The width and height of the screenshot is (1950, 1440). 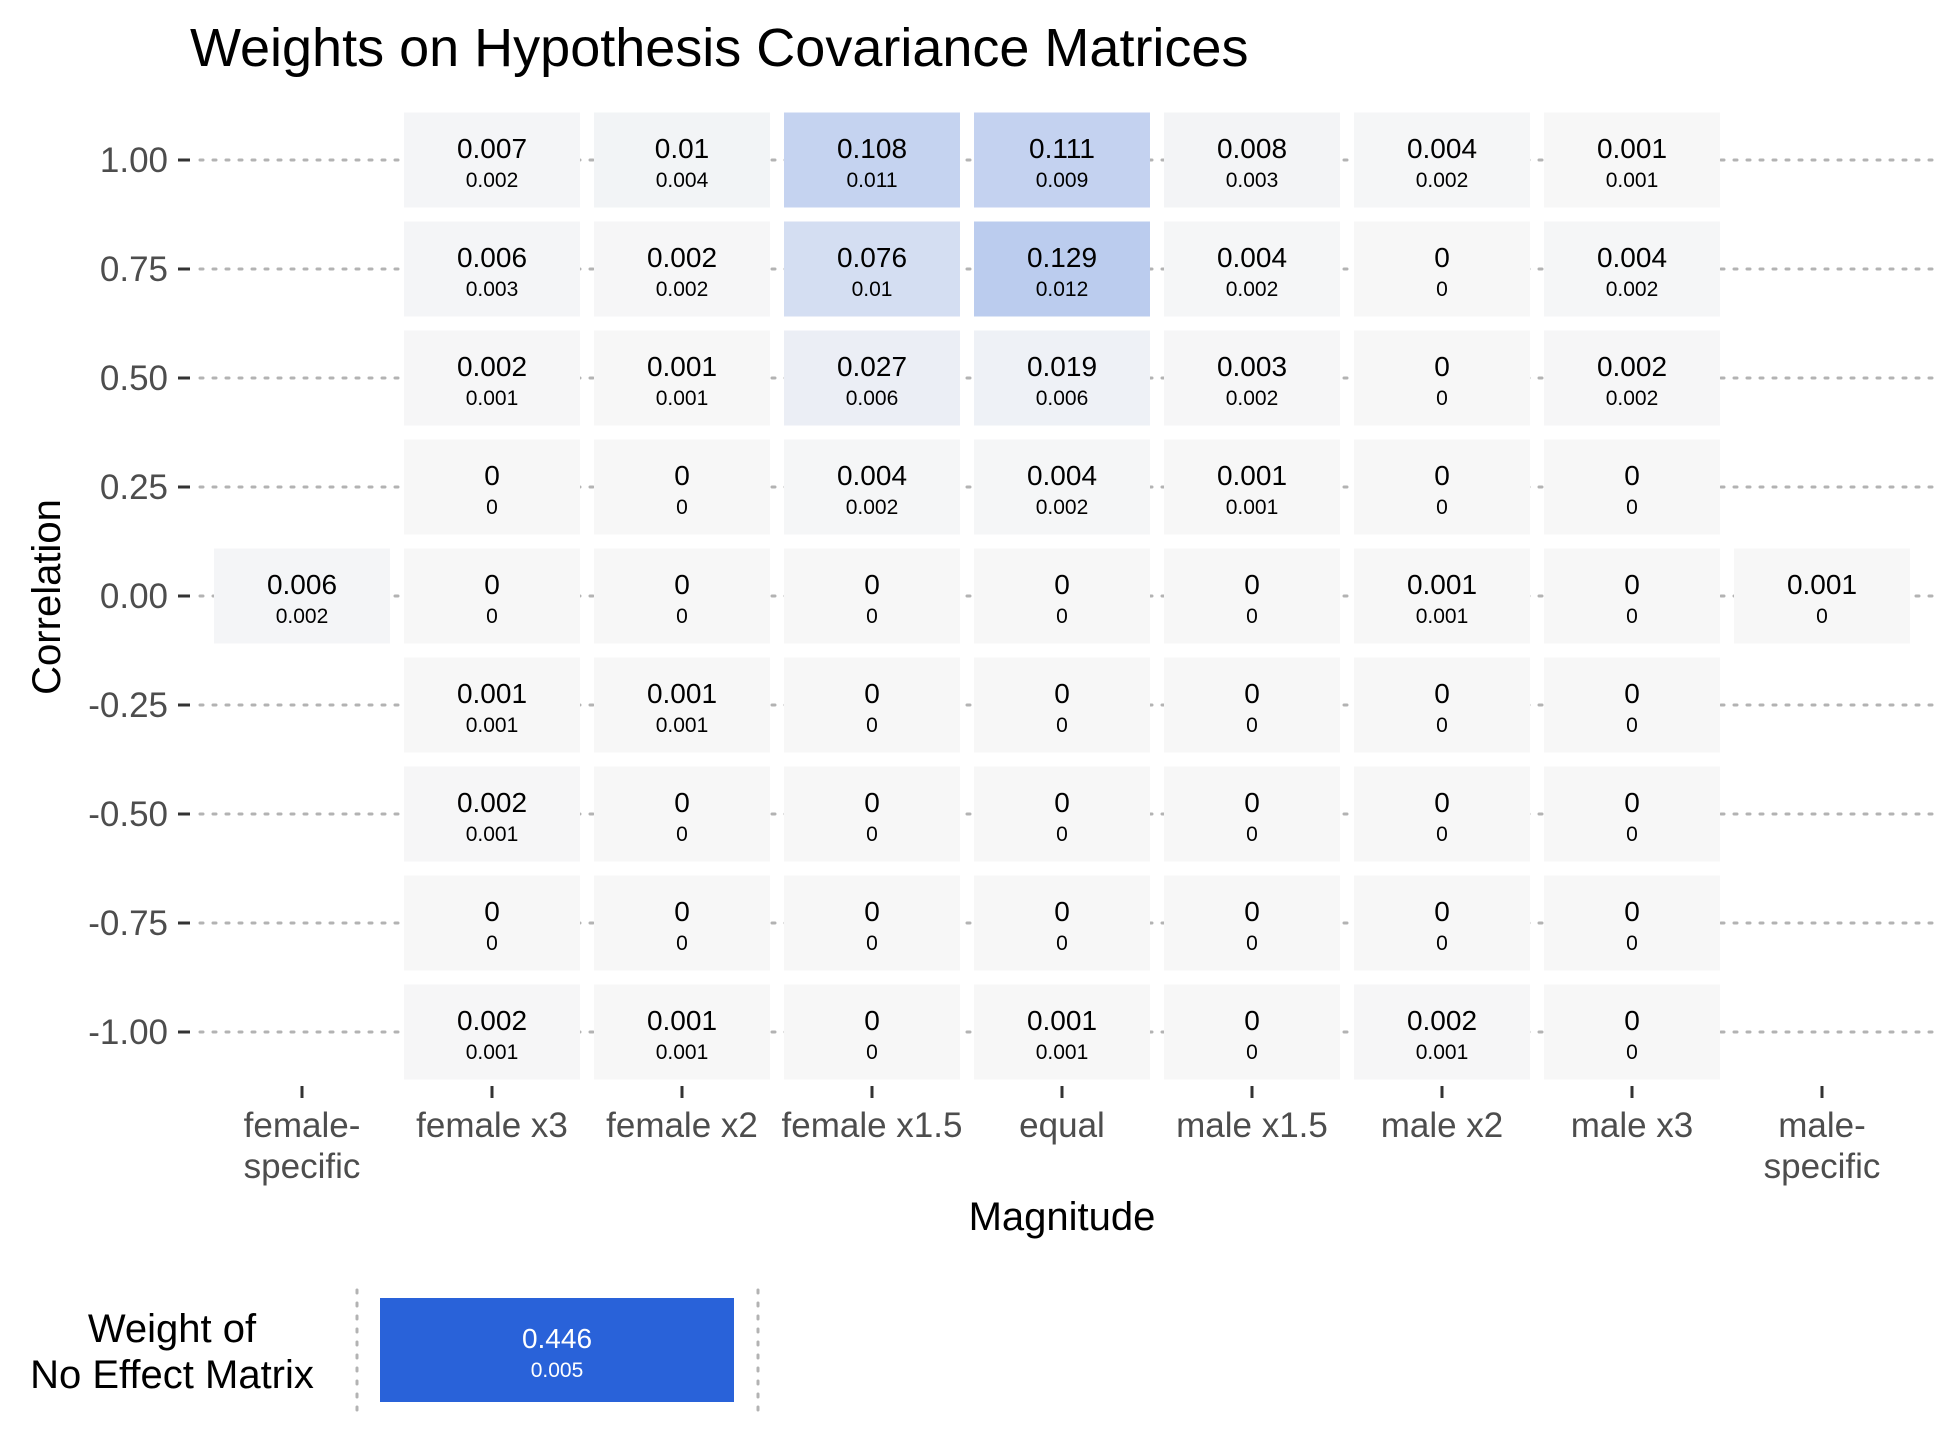 I want to click on no-effect-mean-label: 0.446, so click(x=557, y=1338).